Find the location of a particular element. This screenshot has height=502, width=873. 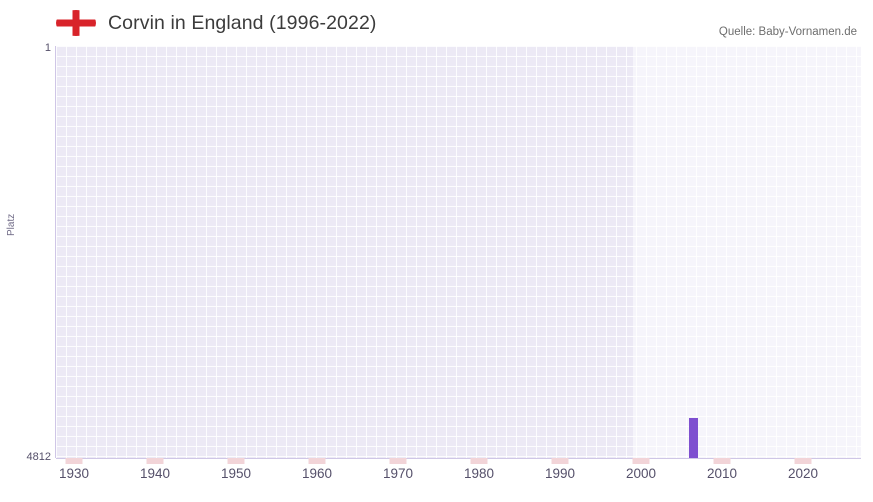

y-axis-label: Platz is located at coordinates (11, 224).